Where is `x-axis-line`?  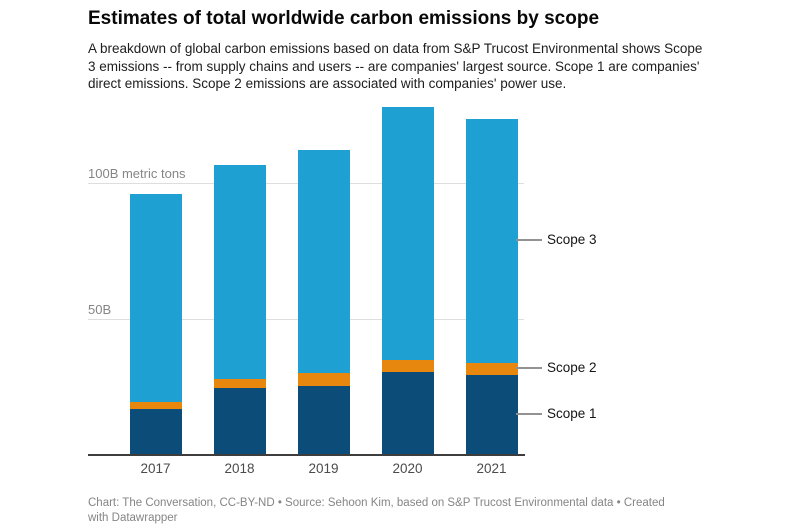
x-axis-line is located at coordinates (306, 455).